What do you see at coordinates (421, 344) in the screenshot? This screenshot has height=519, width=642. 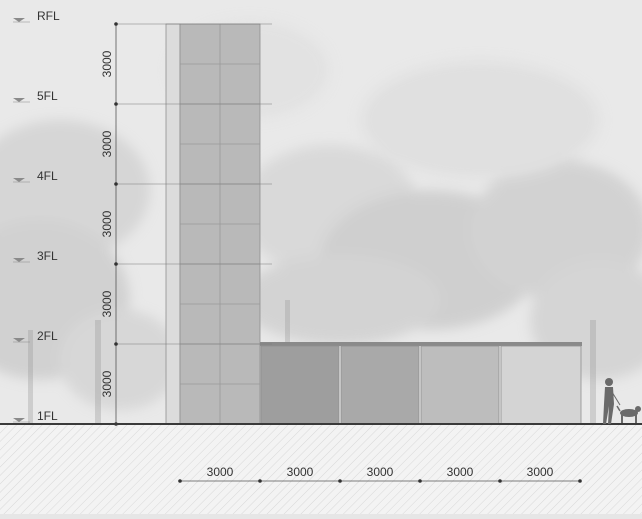 I see `annex-roof-edge` at bounding box center [421, 344].